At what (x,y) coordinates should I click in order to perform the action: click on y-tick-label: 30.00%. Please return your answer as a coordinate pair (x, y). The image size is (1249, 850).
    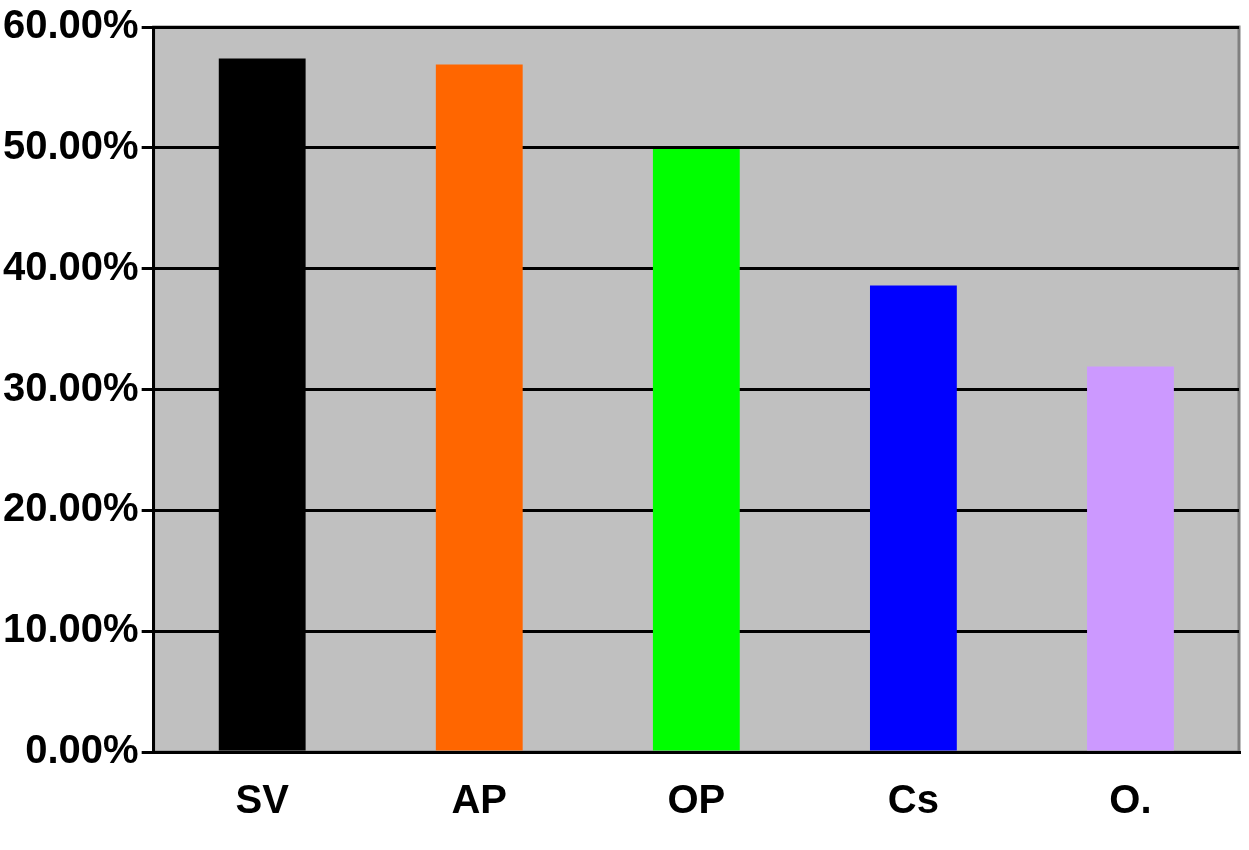
    Looking at the image, I should click on (70, 386).